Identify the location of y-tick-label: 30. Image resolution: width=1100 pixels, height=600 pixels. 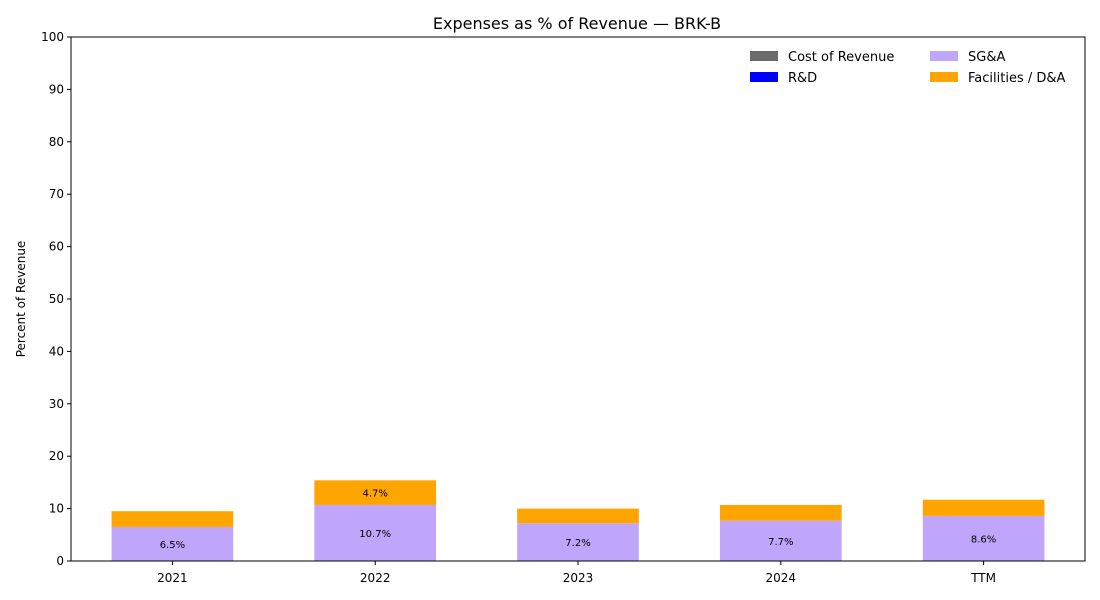
(56, 404).